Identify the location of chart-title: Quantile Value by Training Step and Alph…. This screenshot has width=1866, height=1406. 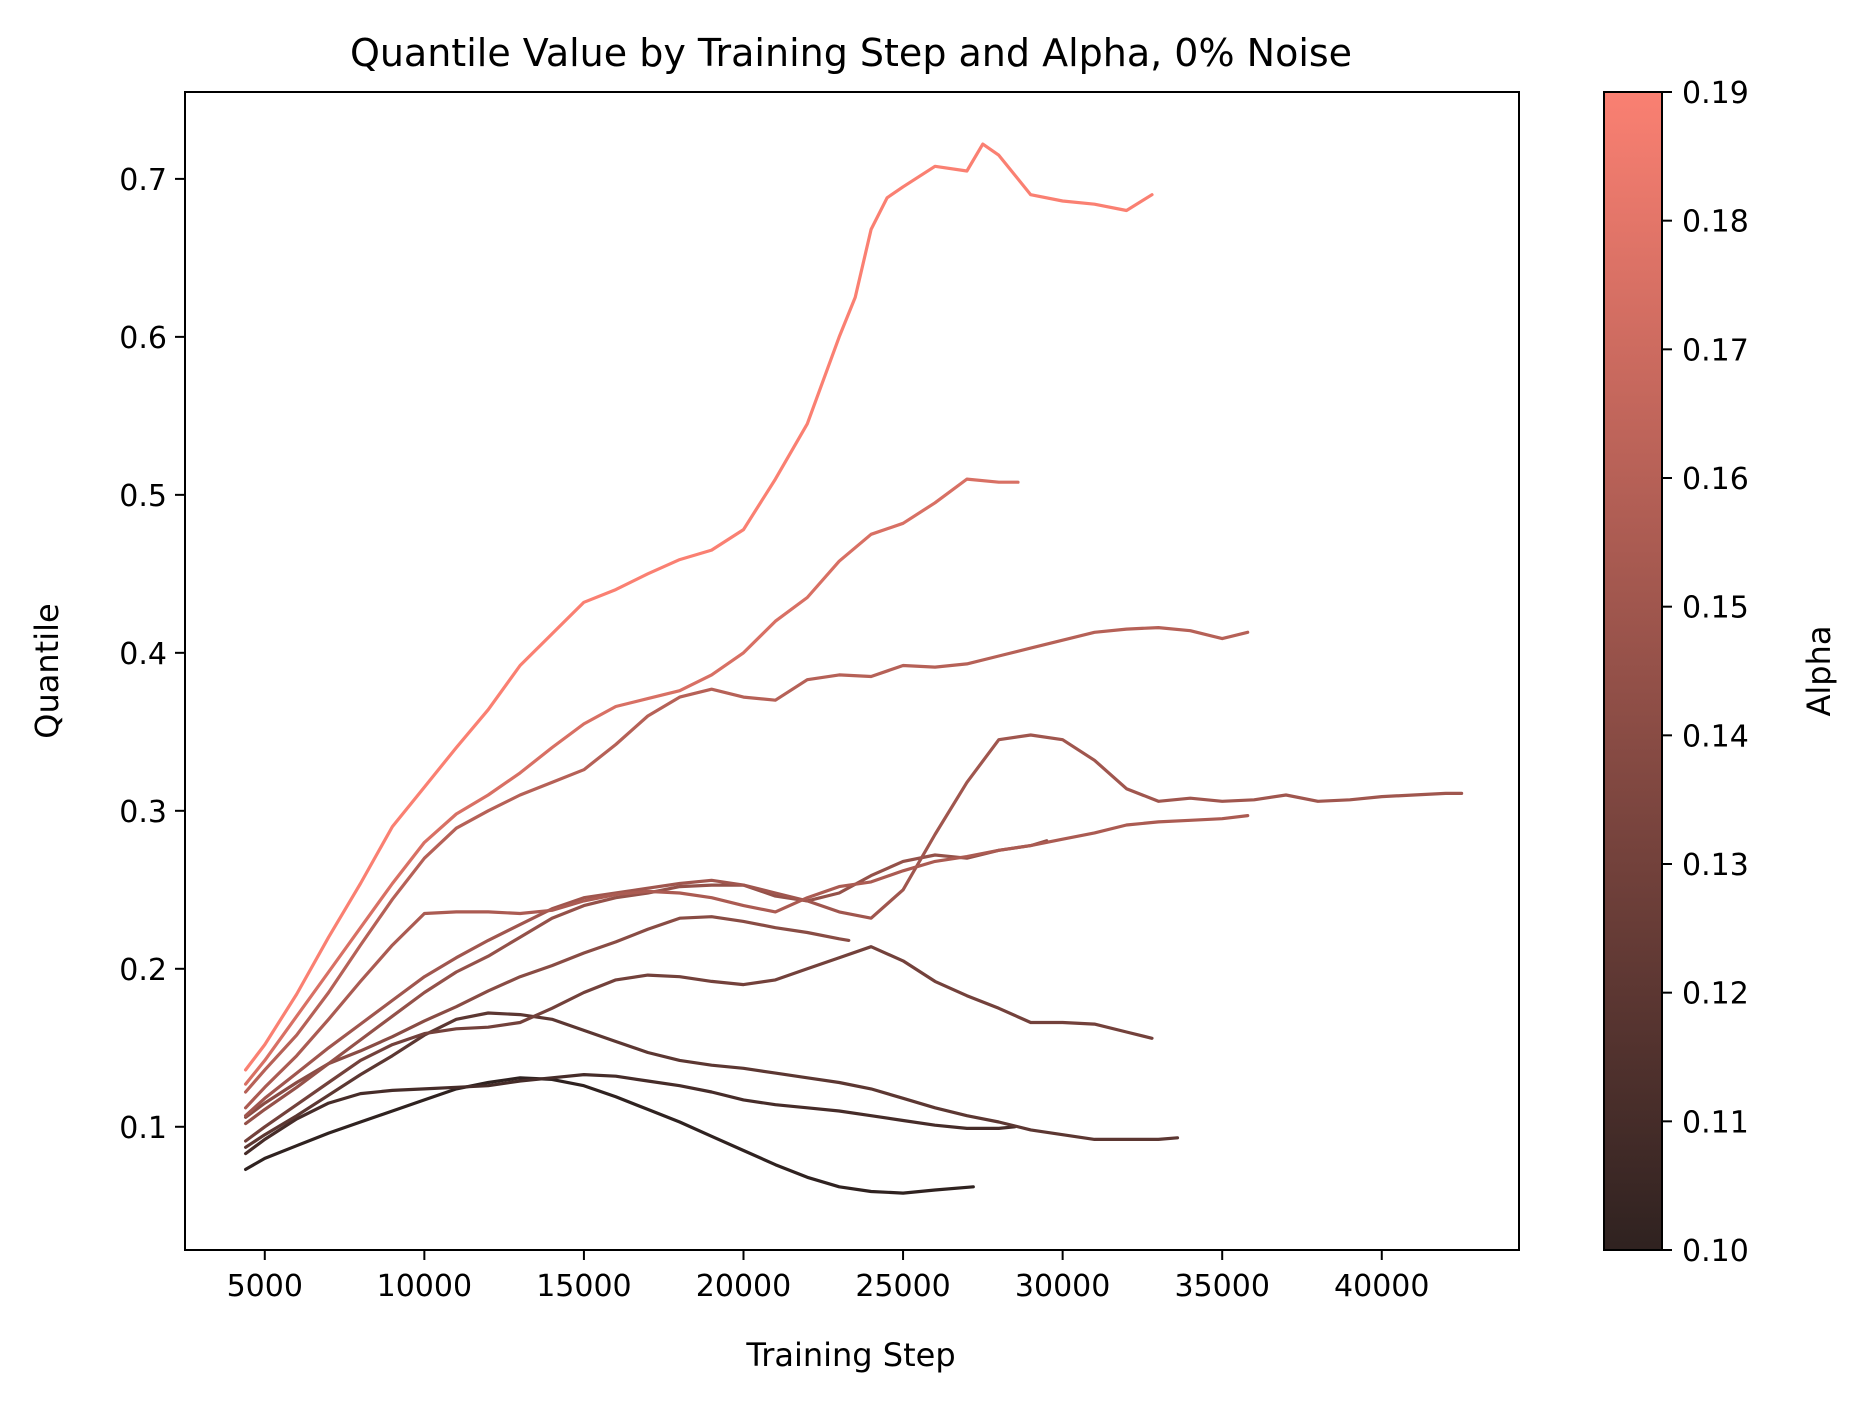
(851, 53).